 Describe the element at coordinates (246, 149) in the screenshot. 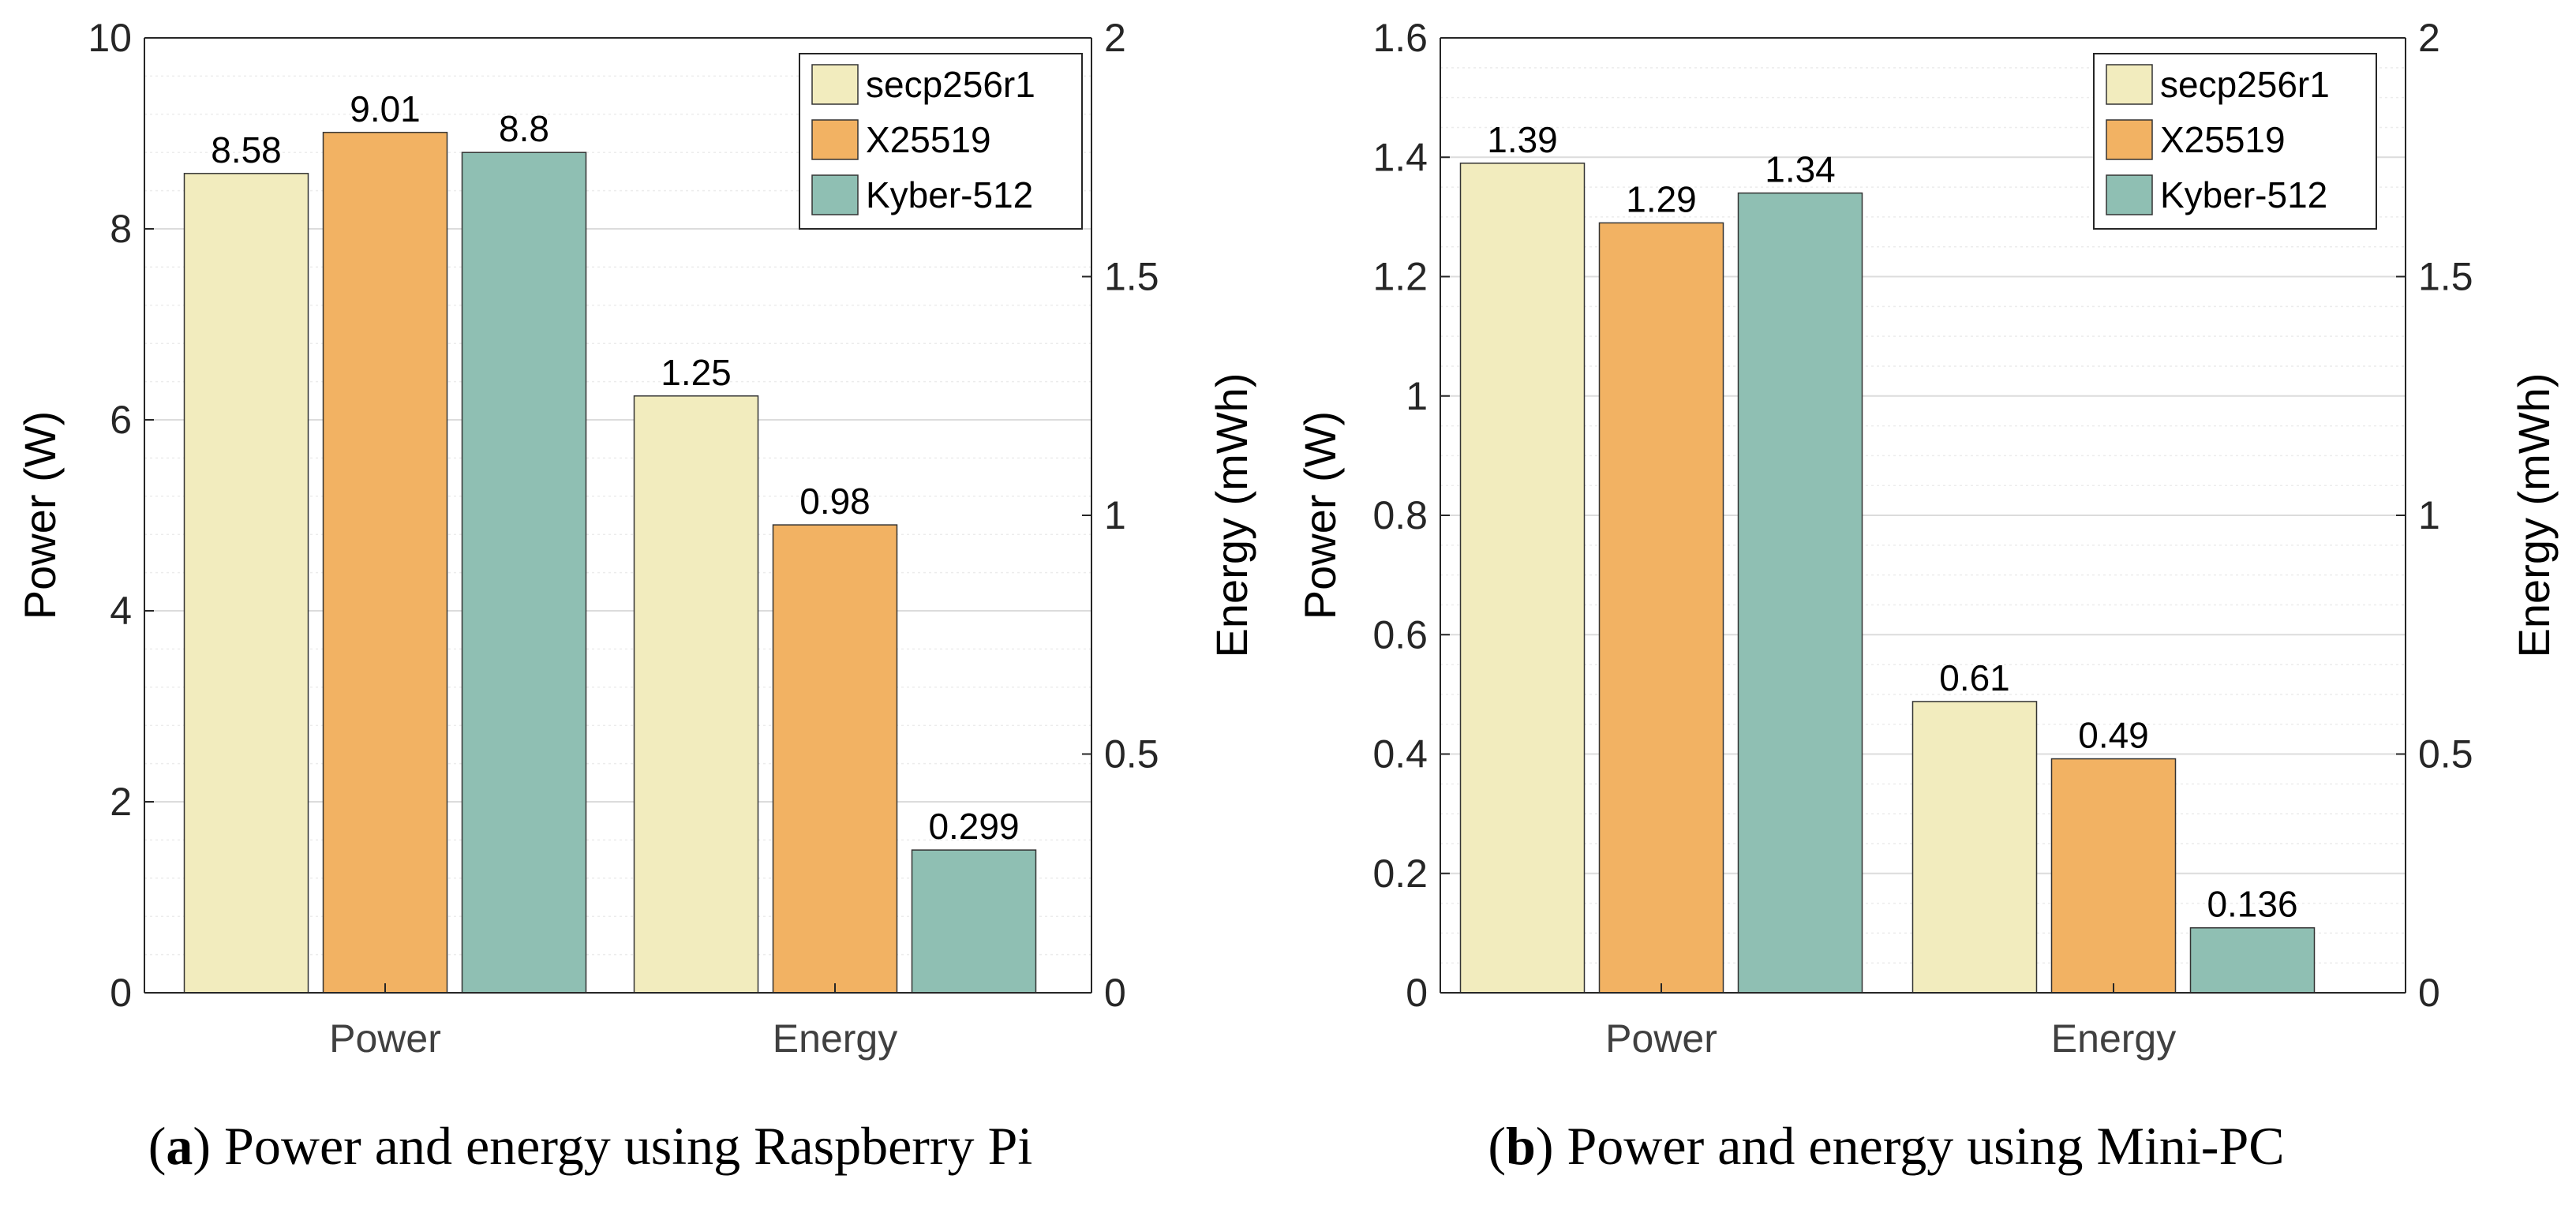

I see `data-label-power-secp256r1: 8.58` at that location.